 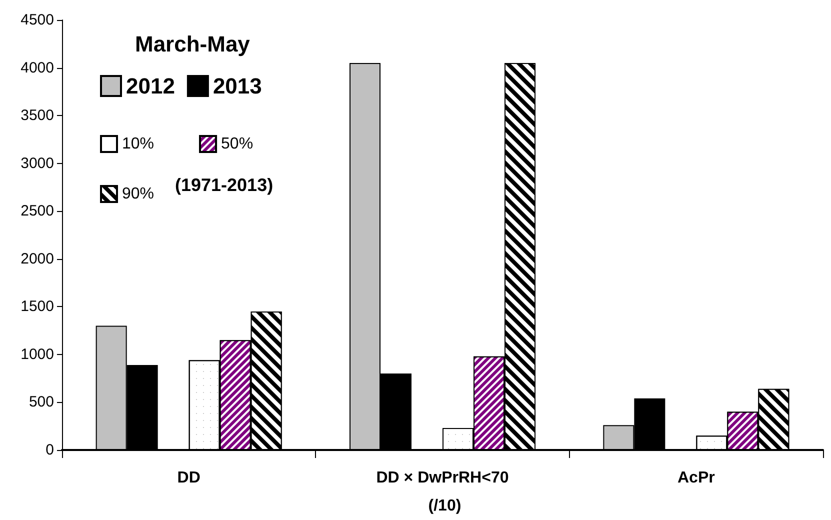 What do you see at coordinates (37, 259) in the screenshot?
I see `y-tick-label: 2000` at bounding box center [37, 259].